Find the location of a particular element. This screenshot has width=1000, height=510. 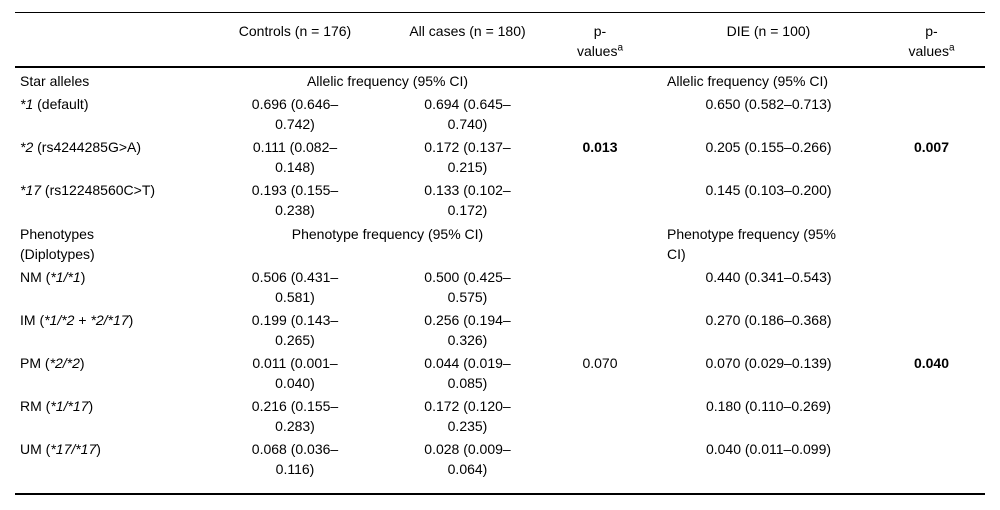

allele-name: *2/*17 is located at coordinates (109, 320).